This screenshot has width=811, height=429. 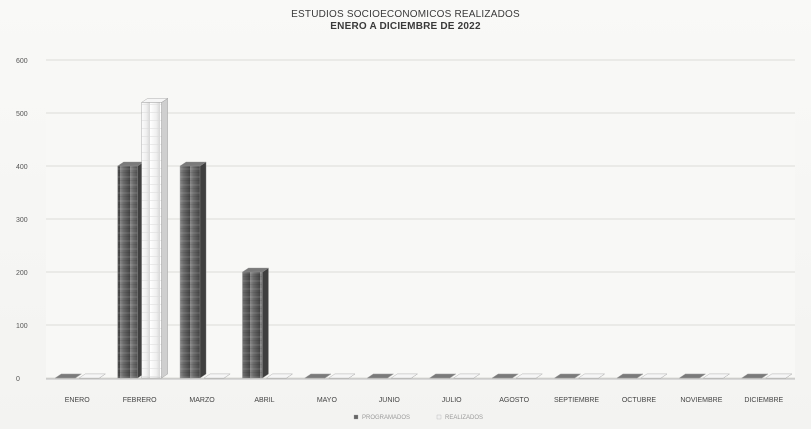 What do you see at coordinates (439, 417) in the screenshot?
I see `legend-realizados-swatch` at bounding box center [439, 417].